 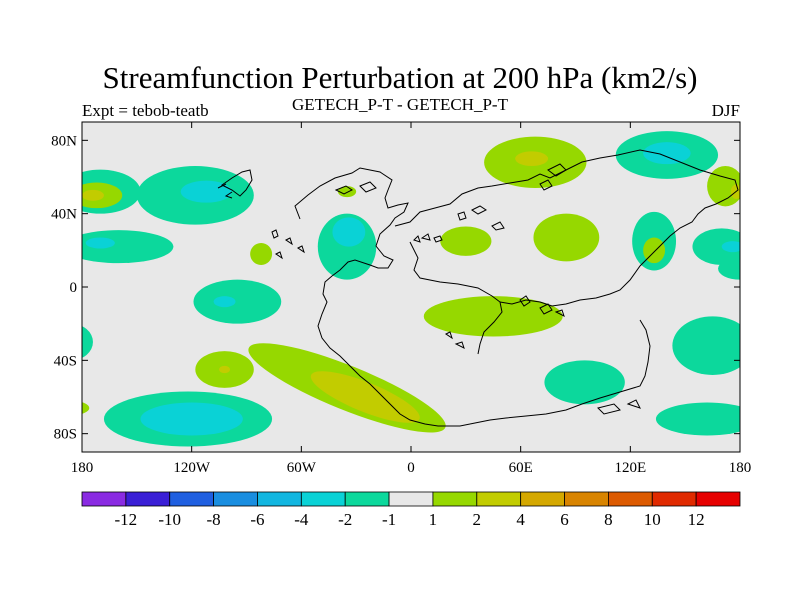 I want to click on lon-tick-label: 0, so click(x=411, y=468).